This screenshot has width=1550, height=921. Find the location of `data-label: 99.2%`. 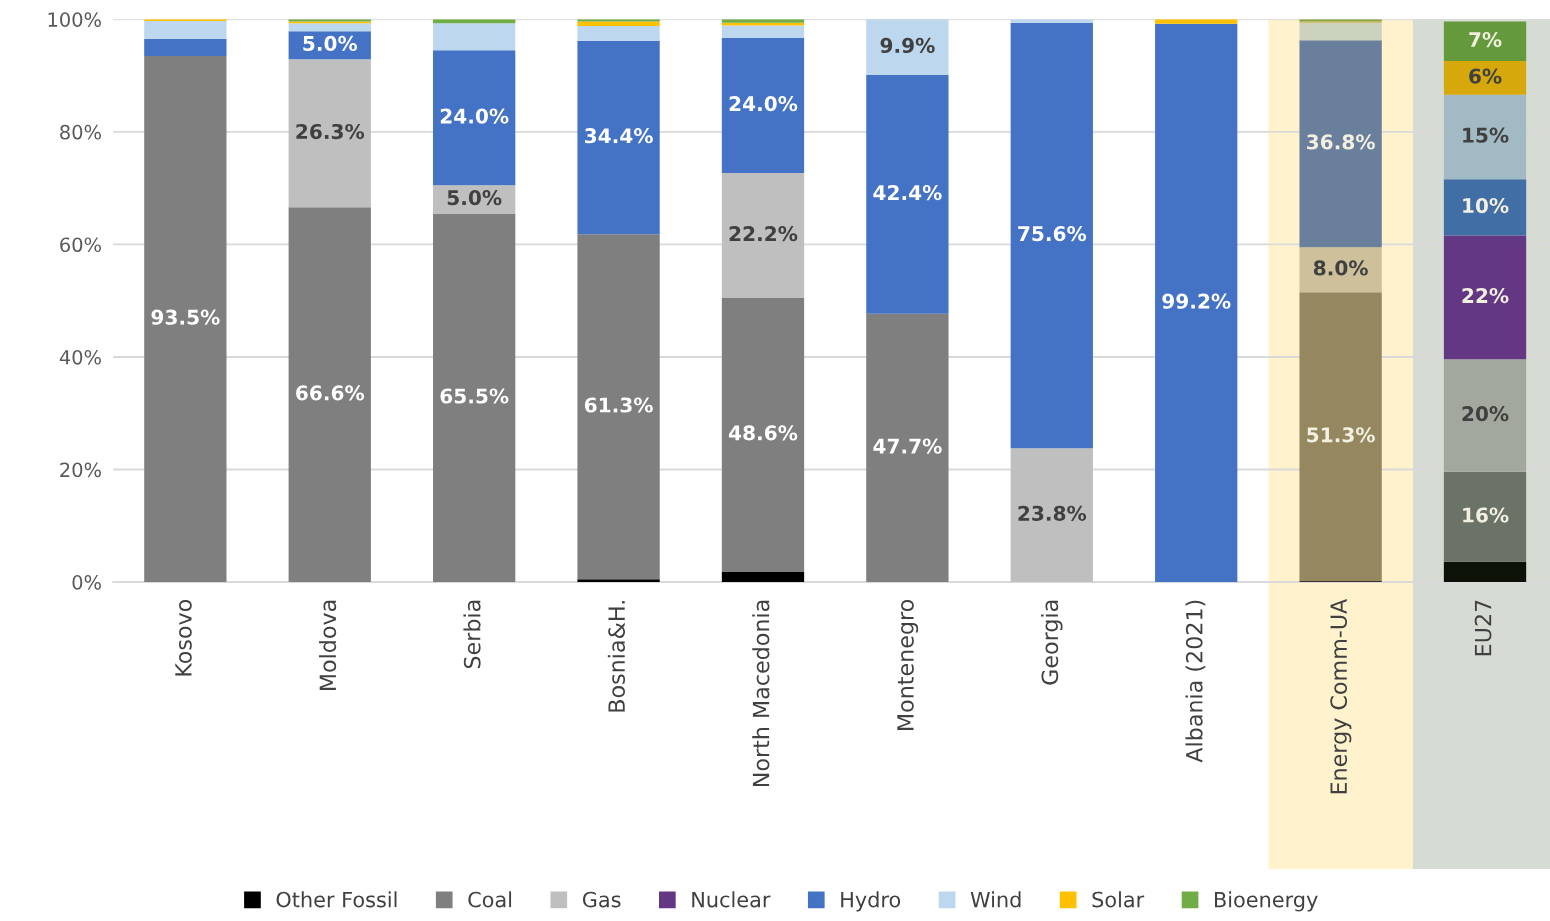

data-label: 99.2% is located at coordinates (1196, 301).